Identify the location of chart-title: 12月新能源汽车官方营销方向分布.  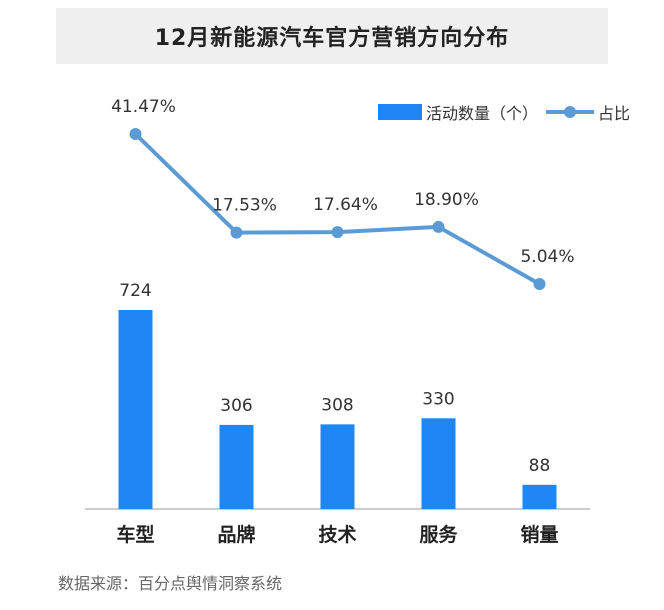
(332, 38).